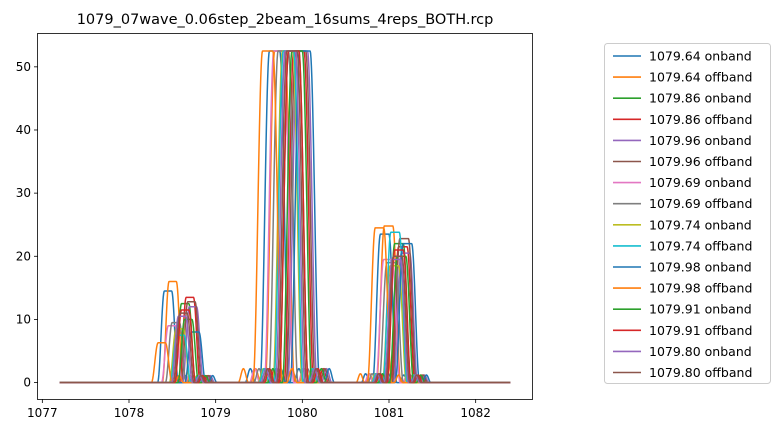  What do you see at coordinates (700, 203) in the screenshot?
I see `legend-label: 1079.69 offband` at bounding box center [700, 203].